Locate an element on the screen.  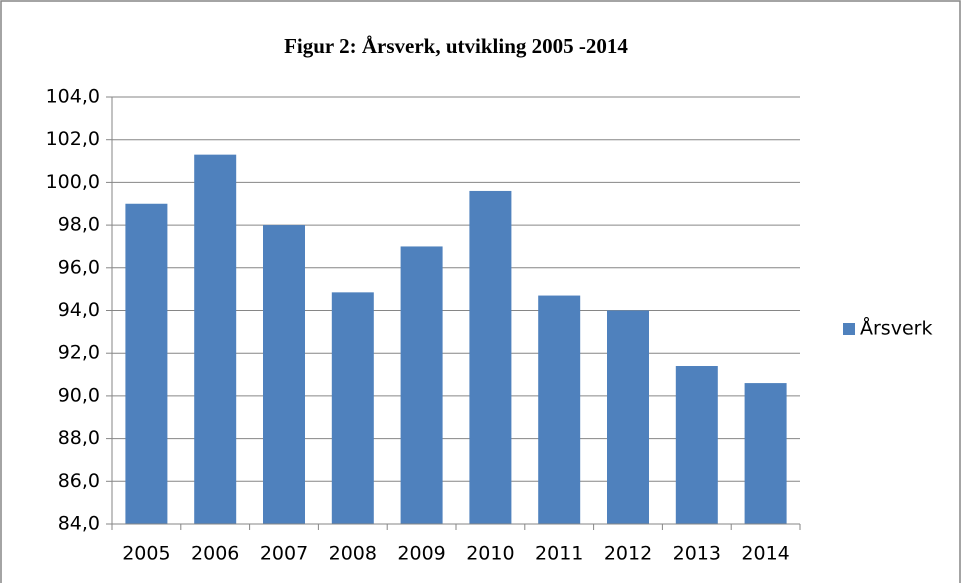
x-tick-label: 2008 is located at coordinates (353, 554).